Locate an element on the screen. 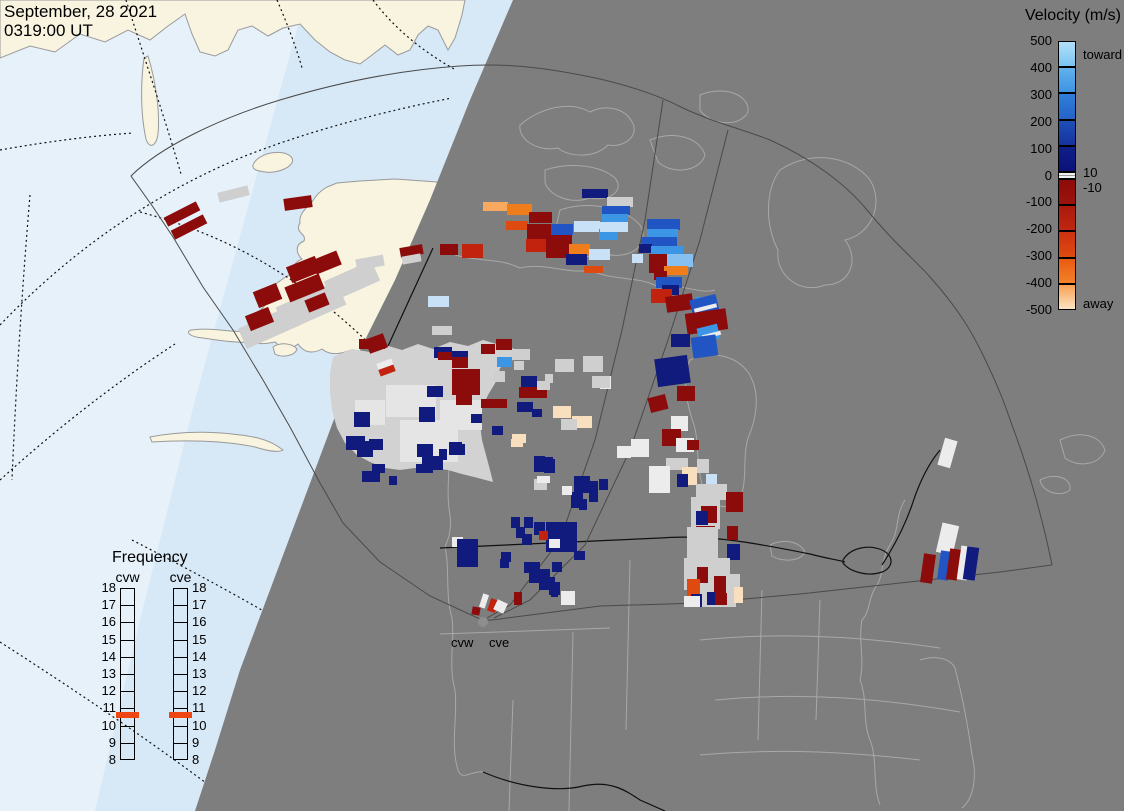 This screenshot has width=1124, height=811. great-lake-west is located at coordinates (787, 551).